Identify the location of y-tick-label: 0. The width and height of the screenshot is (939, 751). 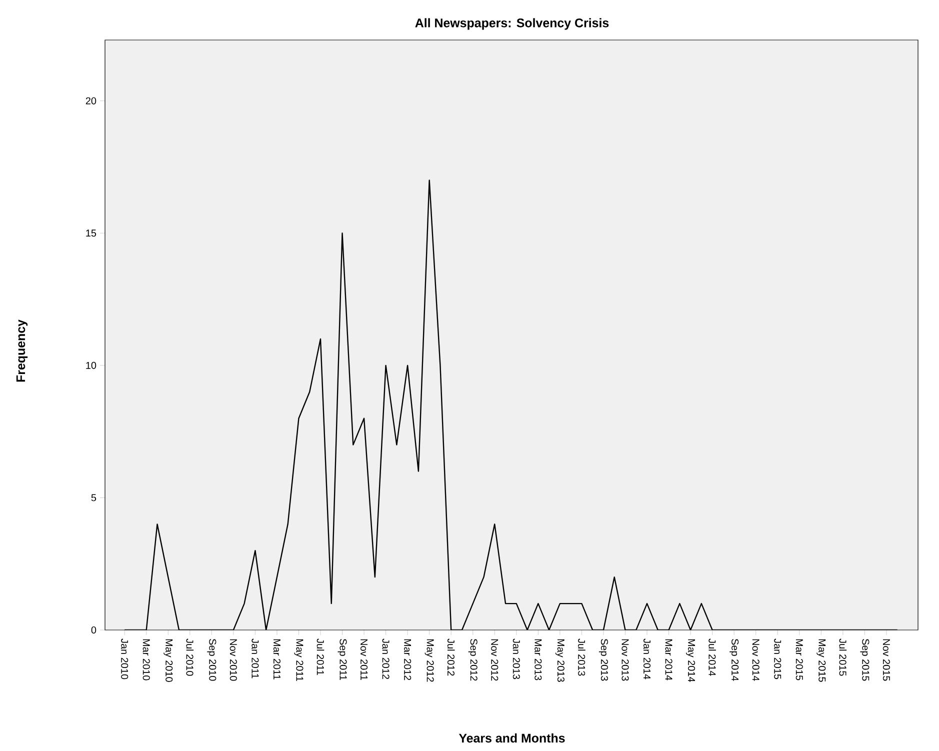
(93, 630).